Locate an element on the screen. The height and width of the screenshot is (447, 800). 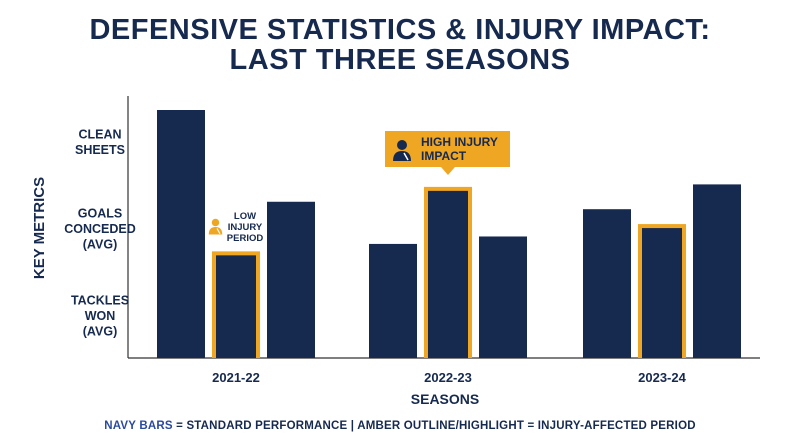
annotation-low-injury: LOW INJURY PERIOD is located at coordinates (245, 227).